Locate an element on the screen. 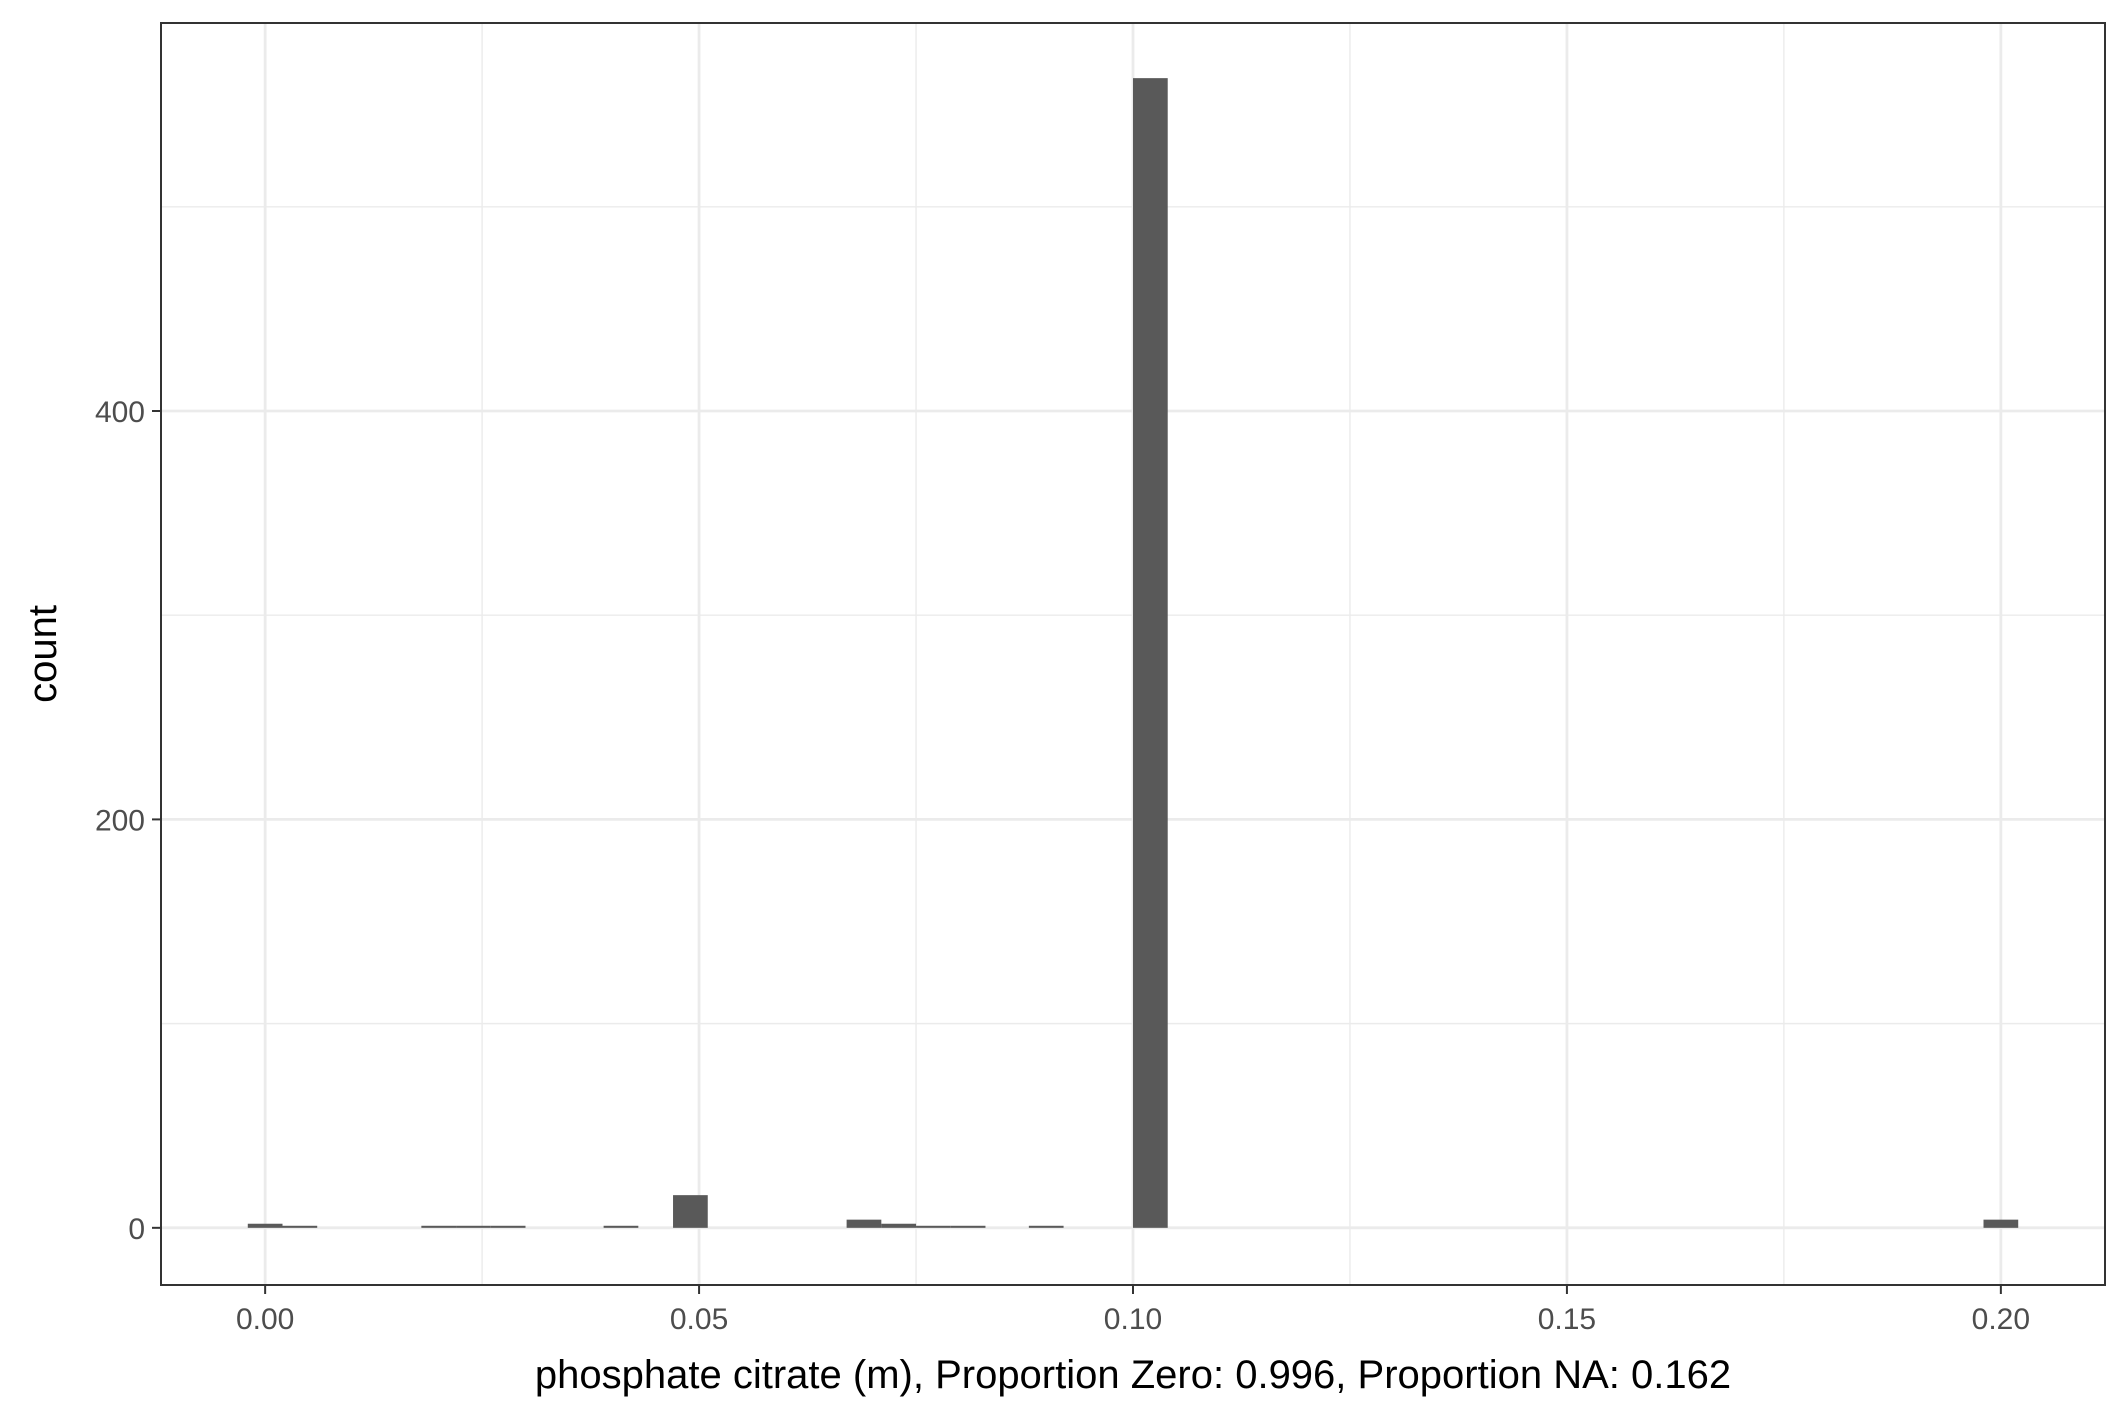 The width and height of the screenshot is (2125, 1417). x-tick-label: 0.10 is located at coordinates (1133, 1319).